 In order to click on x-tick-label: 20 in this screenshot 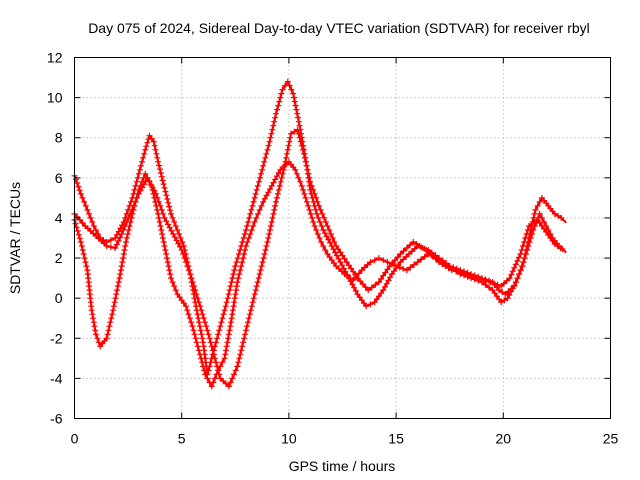, I will do `click(504, 439)`.